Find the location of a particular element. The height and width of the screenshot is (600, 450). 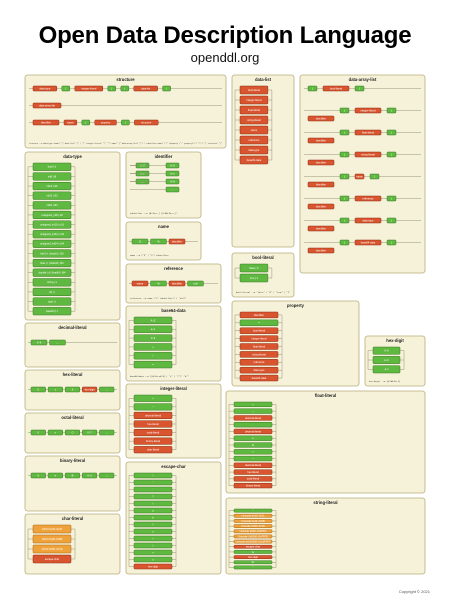

node-label: A–Z is located at coordinates (153, 320).